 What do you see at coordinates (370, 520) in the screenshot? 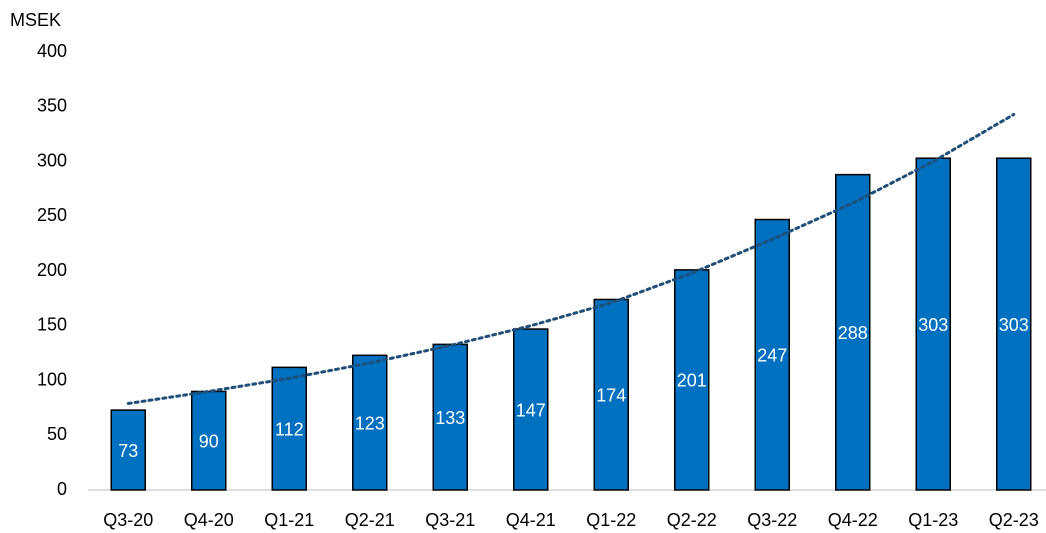
I see `x-tick-label: Q2-21` at bounding box center [370, 520].